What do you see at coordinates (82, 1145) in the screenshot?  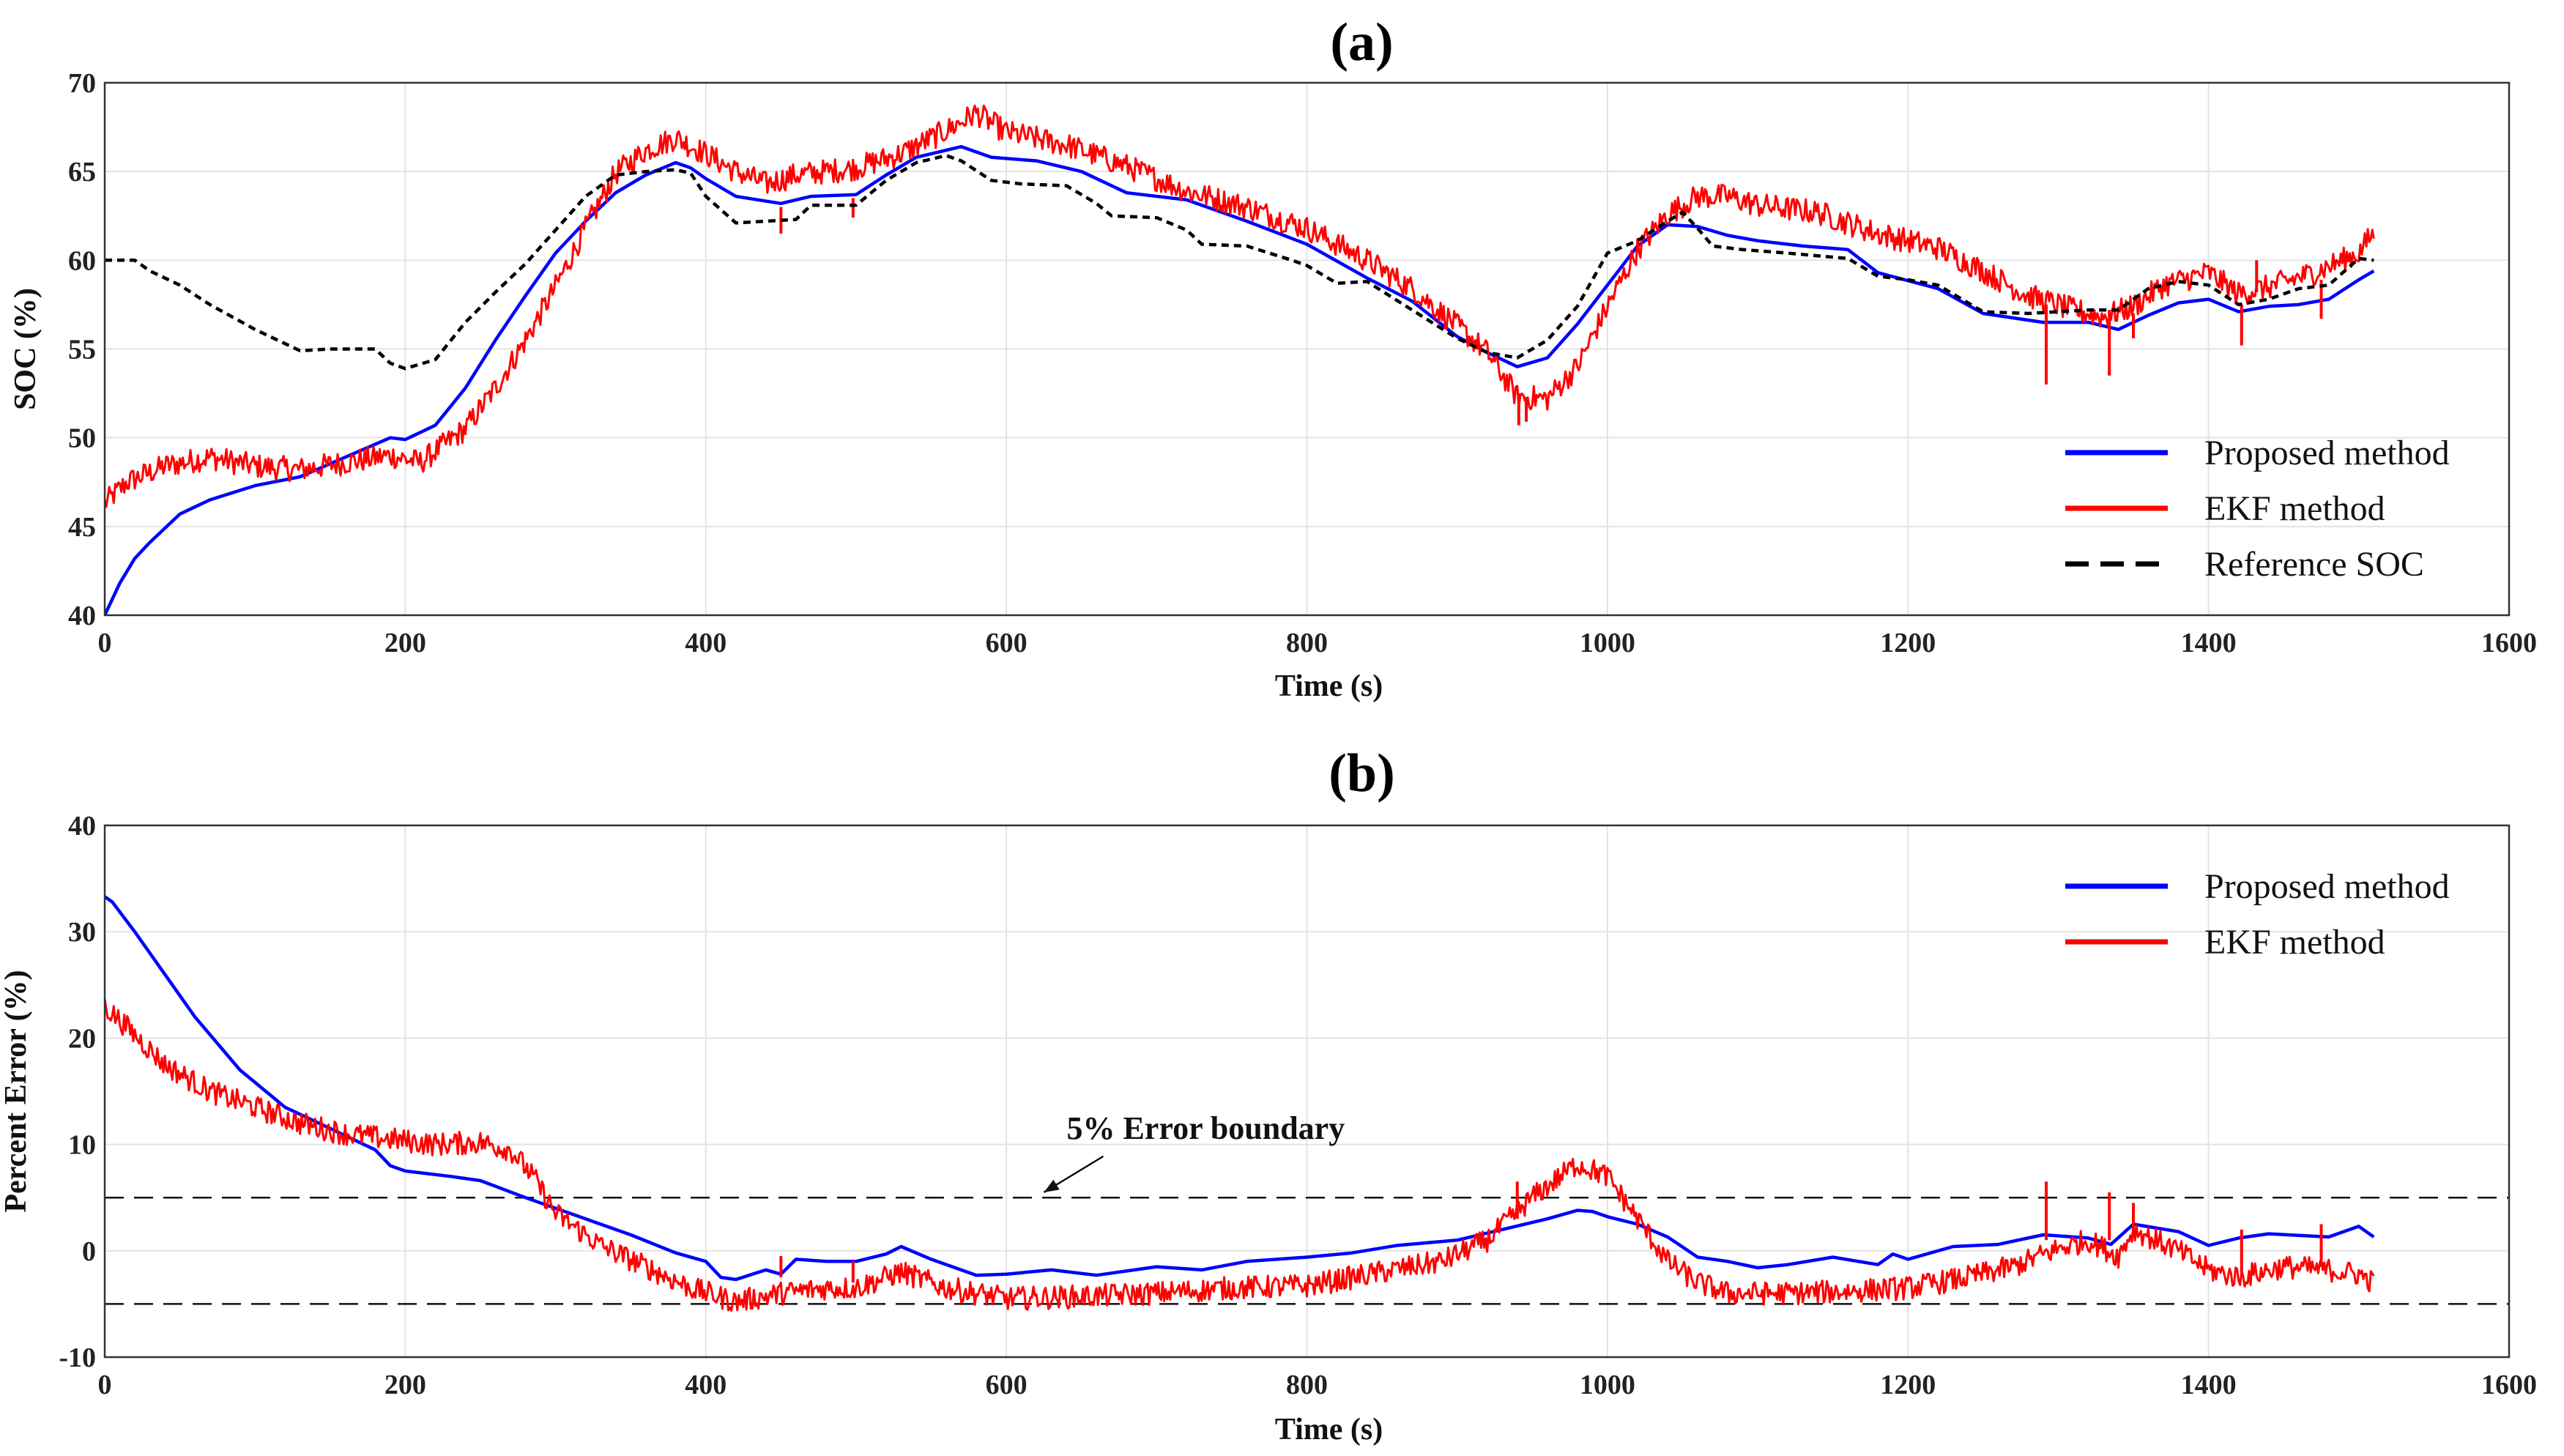 I see `y-tick-label: 10` at bounding box center [82, 1145].